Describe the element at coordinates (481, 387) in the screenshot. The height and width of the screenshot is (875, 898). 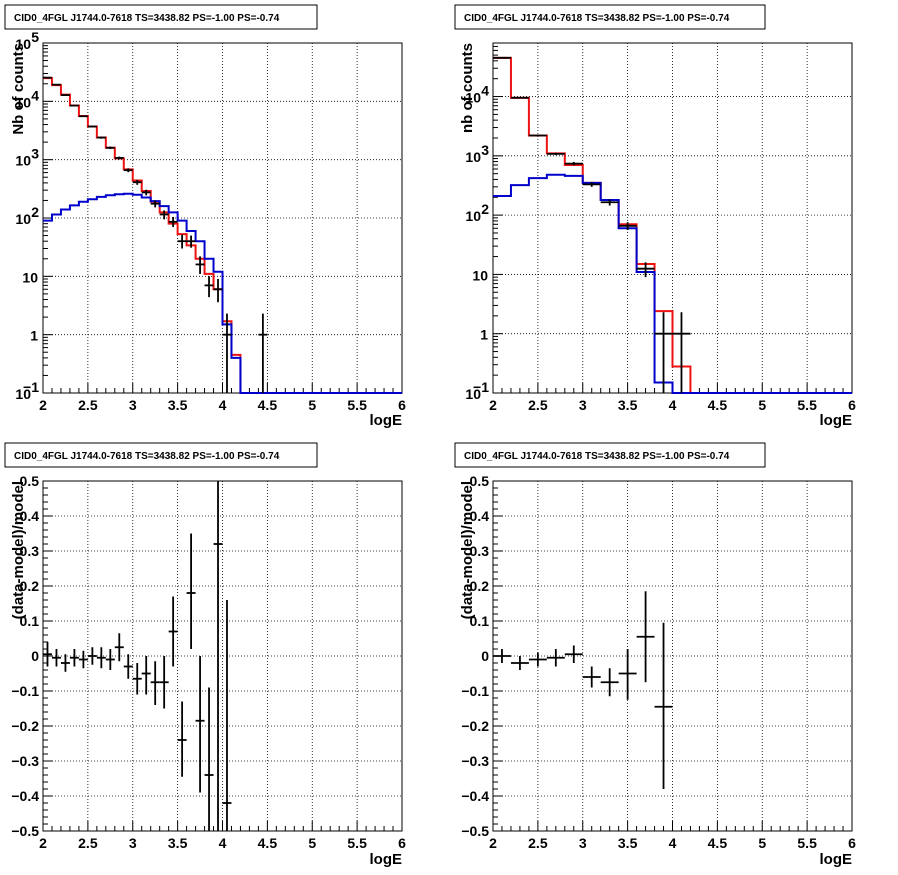
I see `y-tick-exponent: −1` at that location.